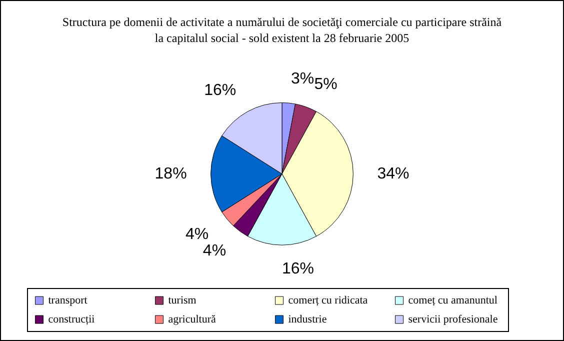 The width and height of the screenshot is (564, 341). I want to click on legend-label: turism, so click(182, 300).